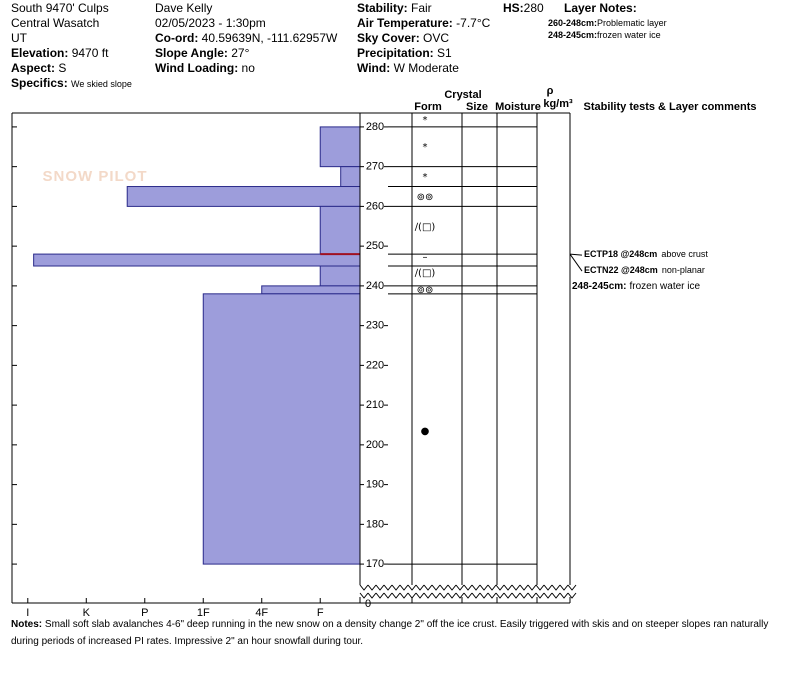 The height and width of the screenshot is (676, 800). What do you see at coordinates (573, 35) in the screenshot?
I see `note-label: 248-245cm:` at bounding box center [573, 35].